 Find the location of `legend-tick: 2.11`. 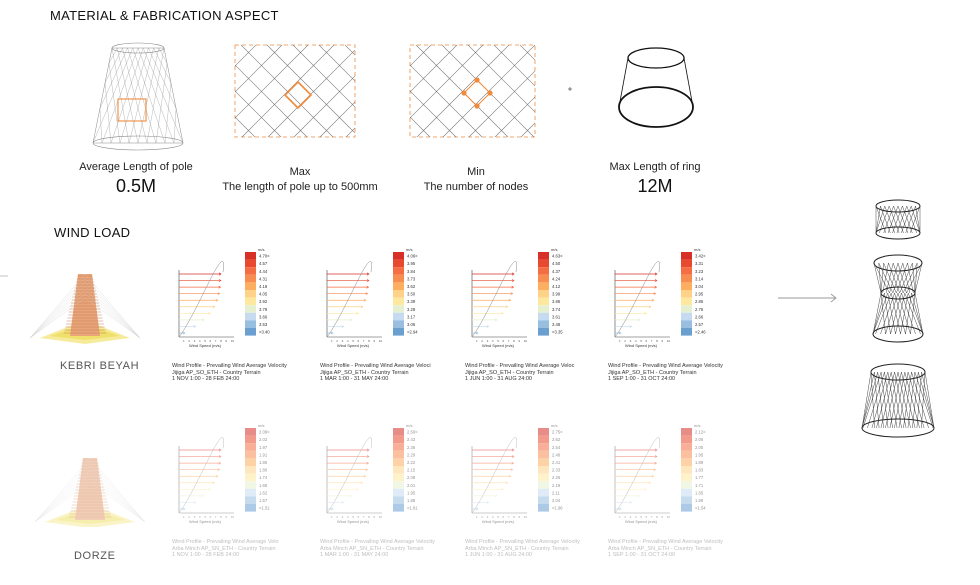

legend-tick: 2.11 is located at coordinates (556, 492).